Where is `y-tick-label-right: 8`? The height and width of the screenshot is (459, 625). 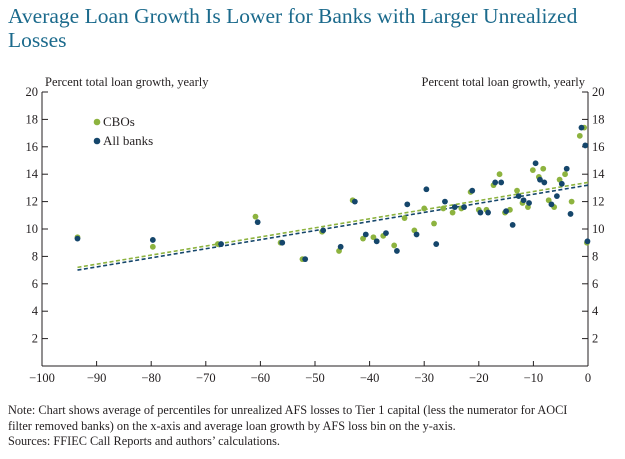 y-tick-label-right: 8 is located at coordinates (595, 256).